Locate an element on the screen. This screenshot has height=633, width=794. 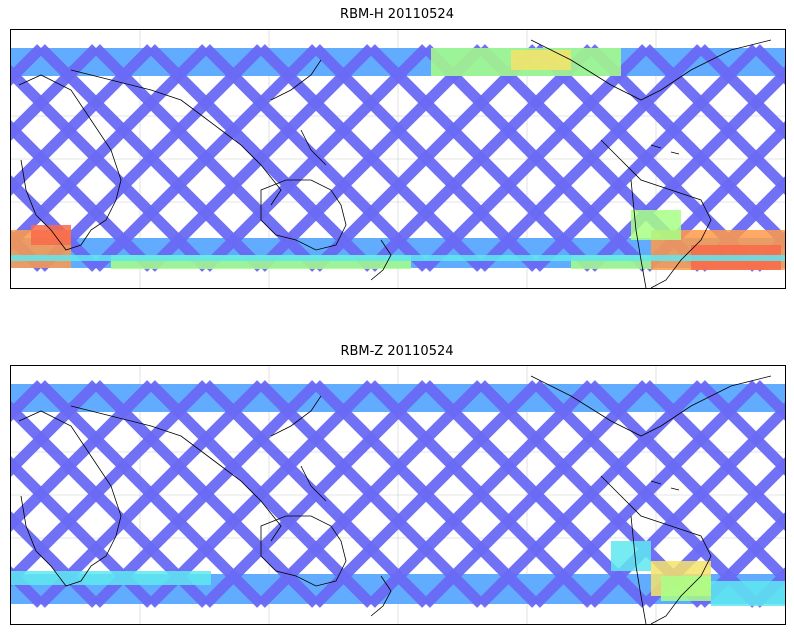
panel-title-bottom: RBM-Z 20110524 is located at coordinates (397, 351).